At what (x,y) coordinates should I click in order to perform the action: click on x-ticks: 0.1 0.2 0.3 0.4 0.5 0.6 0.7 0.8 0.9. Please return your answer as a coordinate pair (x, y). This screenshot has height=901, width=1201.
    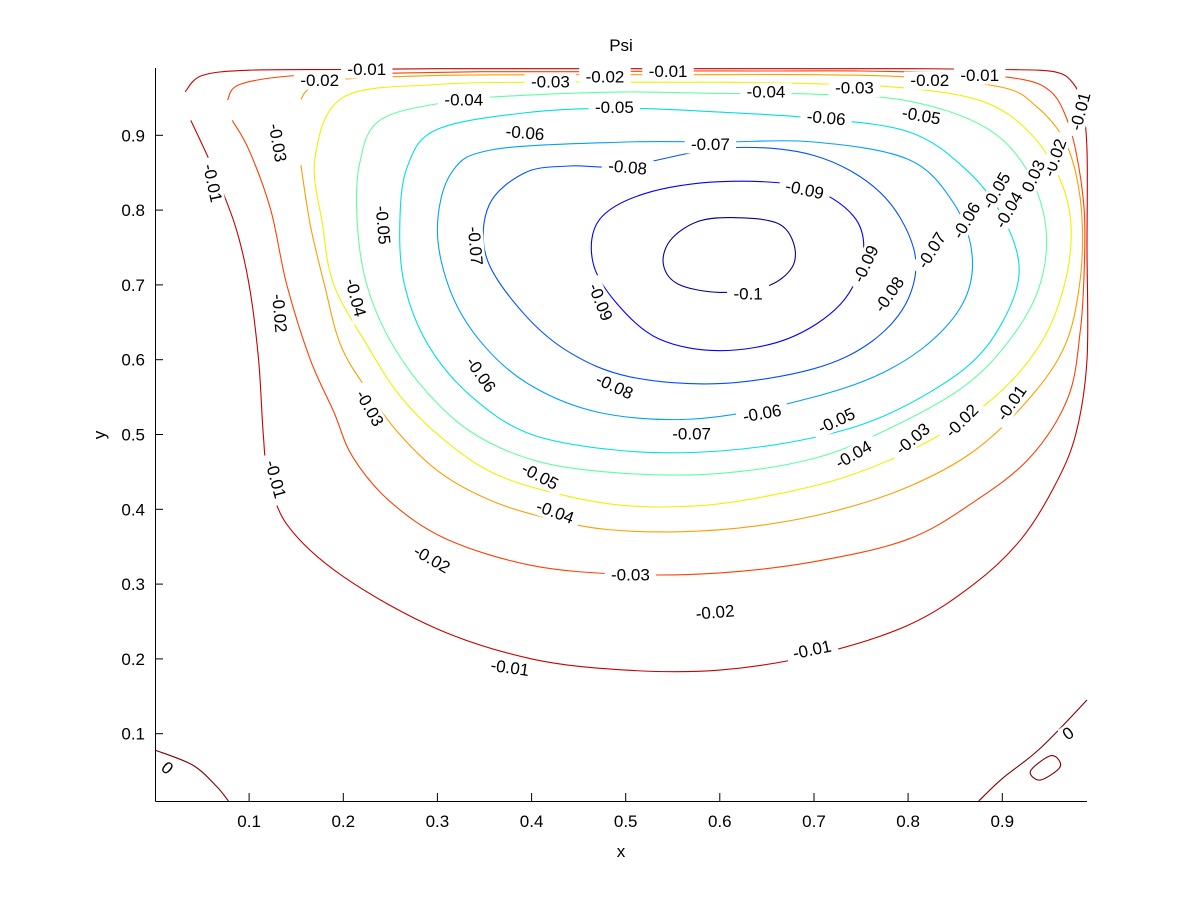
    Looking at the image, I should click on (625, 812).